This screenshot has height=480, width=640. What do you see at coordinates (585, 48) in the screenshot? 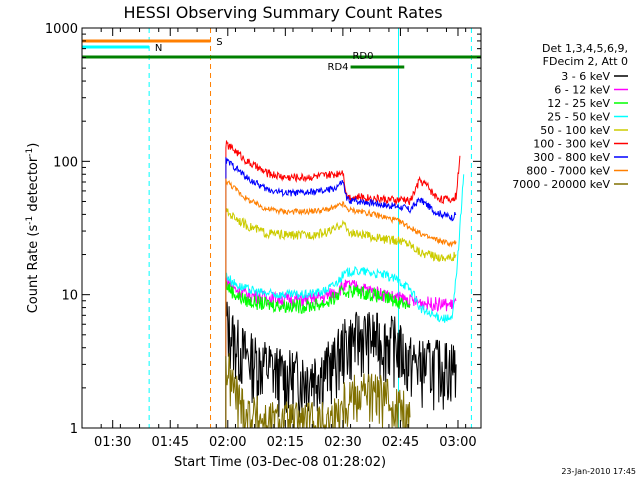
I see `legend-header-line1: Det 1,3,4,5,6,9,` at bounding box center [585, 48].